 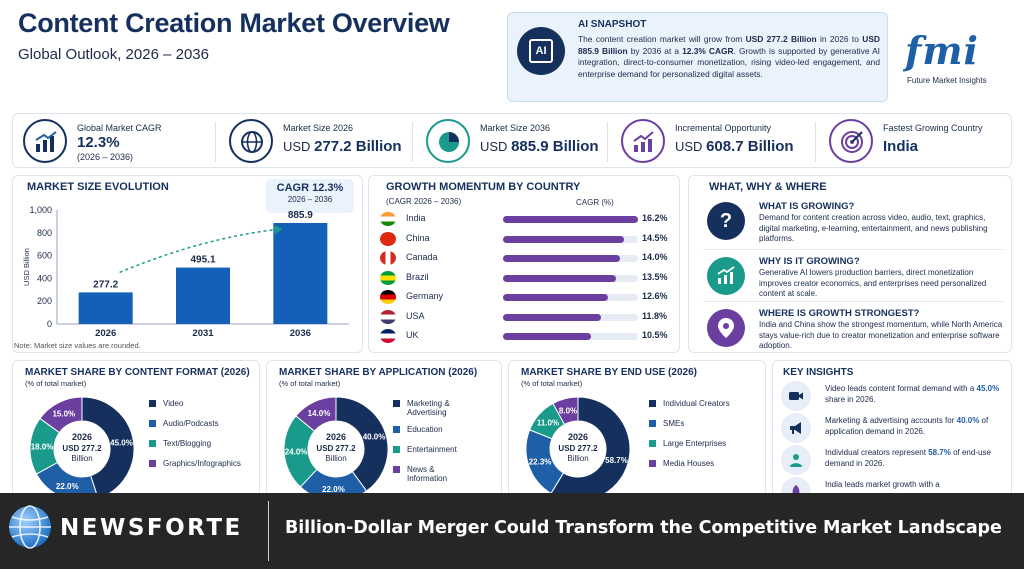 I want to click on text-part: USD 277.2 Billion, so click(x=781, y=39).